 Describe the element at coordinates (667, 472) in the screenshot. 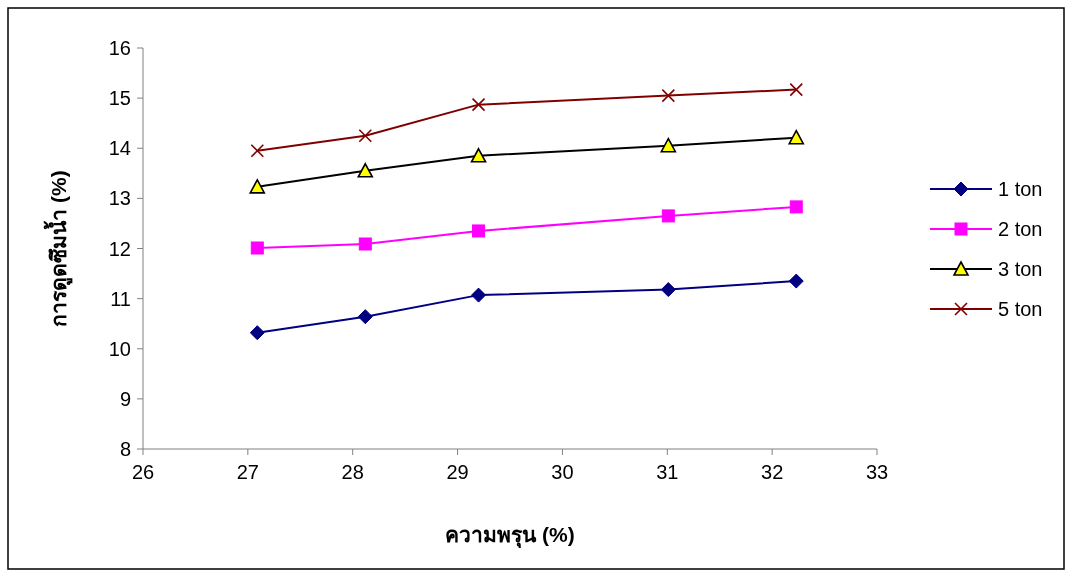

I see `x-tick-label: 31` at that location.